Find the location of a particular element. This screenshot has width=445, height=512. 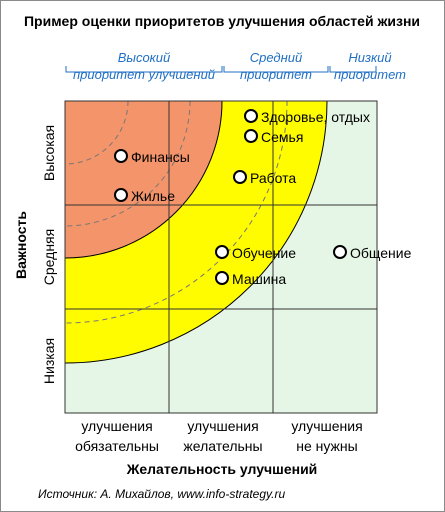

y-level-medium: Средняя is located at coordinates (49, 257).